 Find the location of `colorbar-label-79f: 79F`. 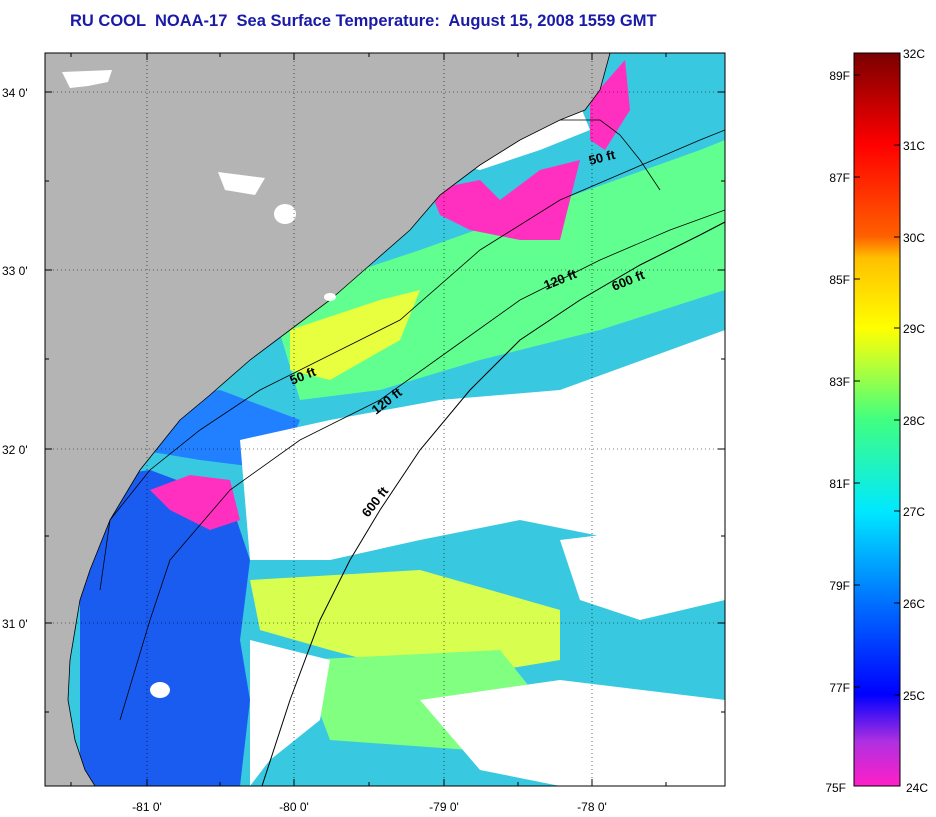

colorbar-label-79f: 79F is located at coordinates (839, 586).